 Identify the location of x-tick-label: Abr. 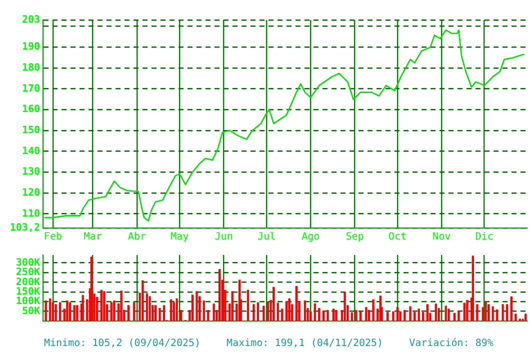
(137, 237).